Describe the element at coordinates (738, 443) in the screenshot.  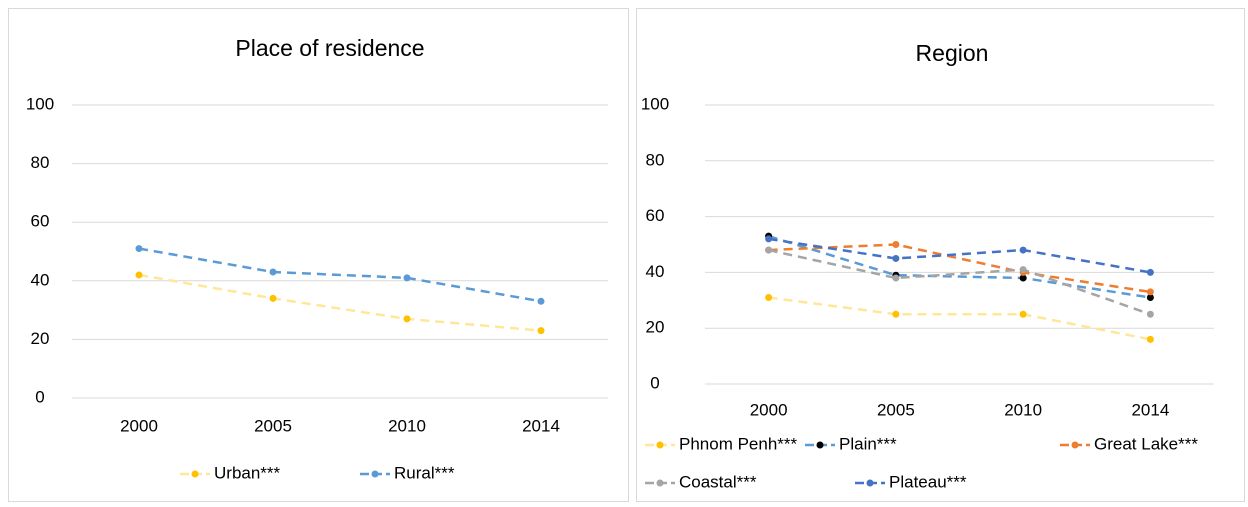
I see `legend-label: Phnom Penh***` at that location.